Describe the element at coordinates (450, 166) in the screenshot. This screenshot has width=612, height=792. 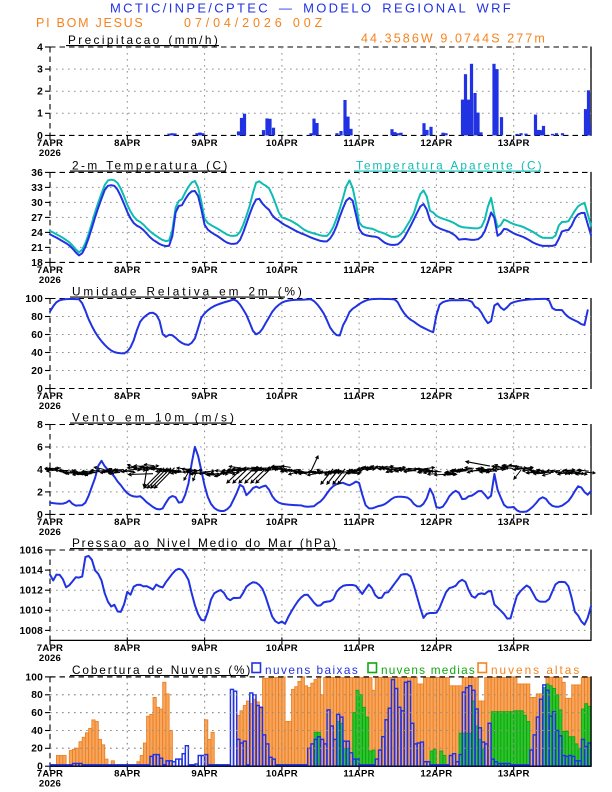
I see `svg-text: Temperatura Aparente (C)` at that location.